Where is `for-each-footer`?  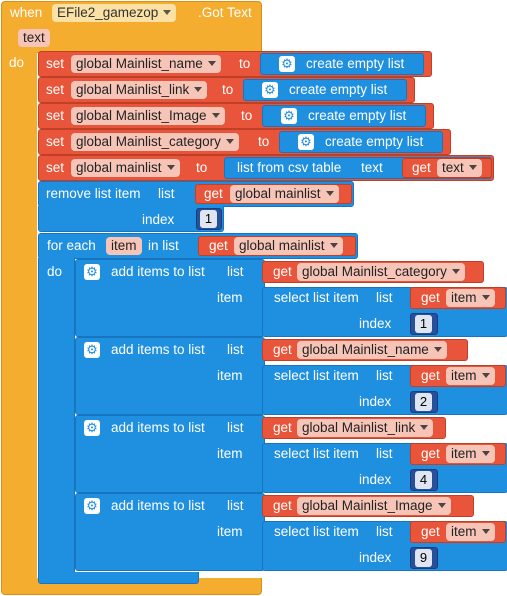 for-each-footer is located at coordinates (118, 578).